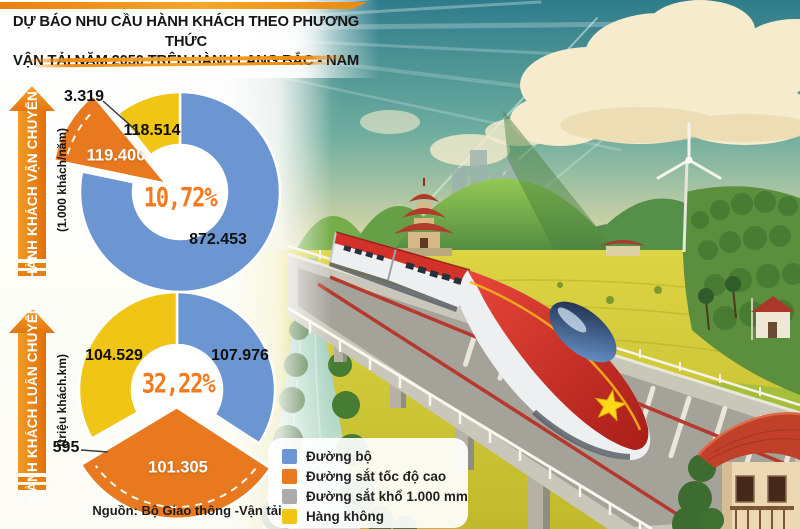 The image size is (800, 529). Describe the element at coordinates (240, 355) in the screenshot. I see `chart2-value-road: 107.976` at that location.